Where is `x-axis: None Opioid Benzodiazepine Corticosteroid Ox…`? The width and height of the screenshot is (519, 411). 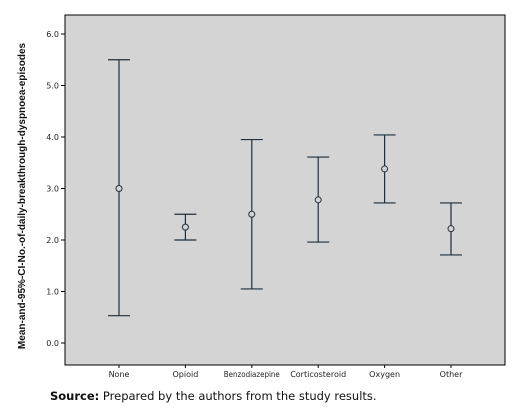 x-axis: None Opioid Benzodiazepine Corticosteroid Ox… is located at coordinates (286, 372).